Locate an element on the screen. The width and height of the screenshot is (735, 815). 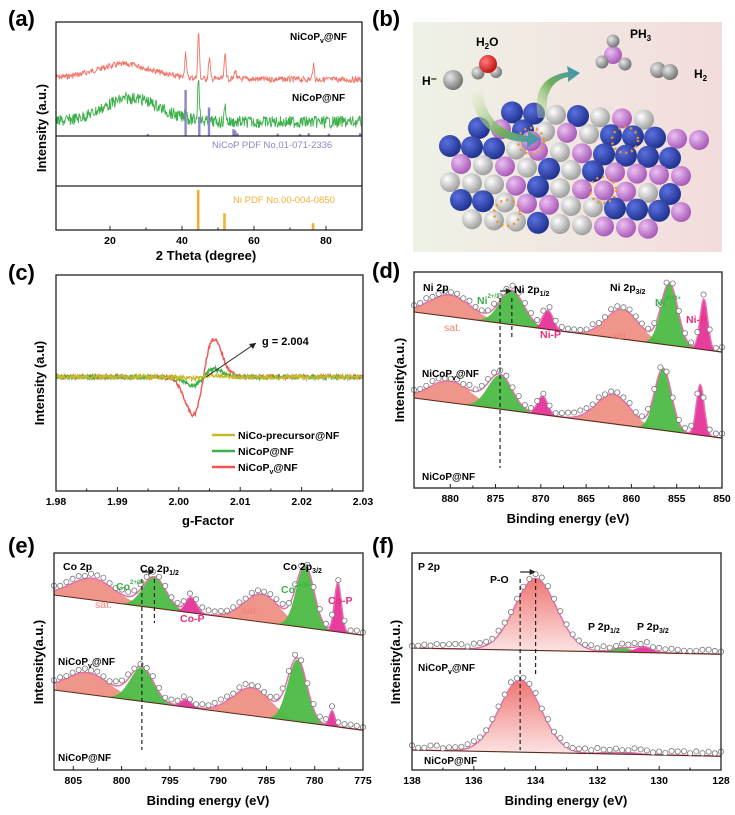
x-tick-label: 775 is located at coordinates (363, 781).